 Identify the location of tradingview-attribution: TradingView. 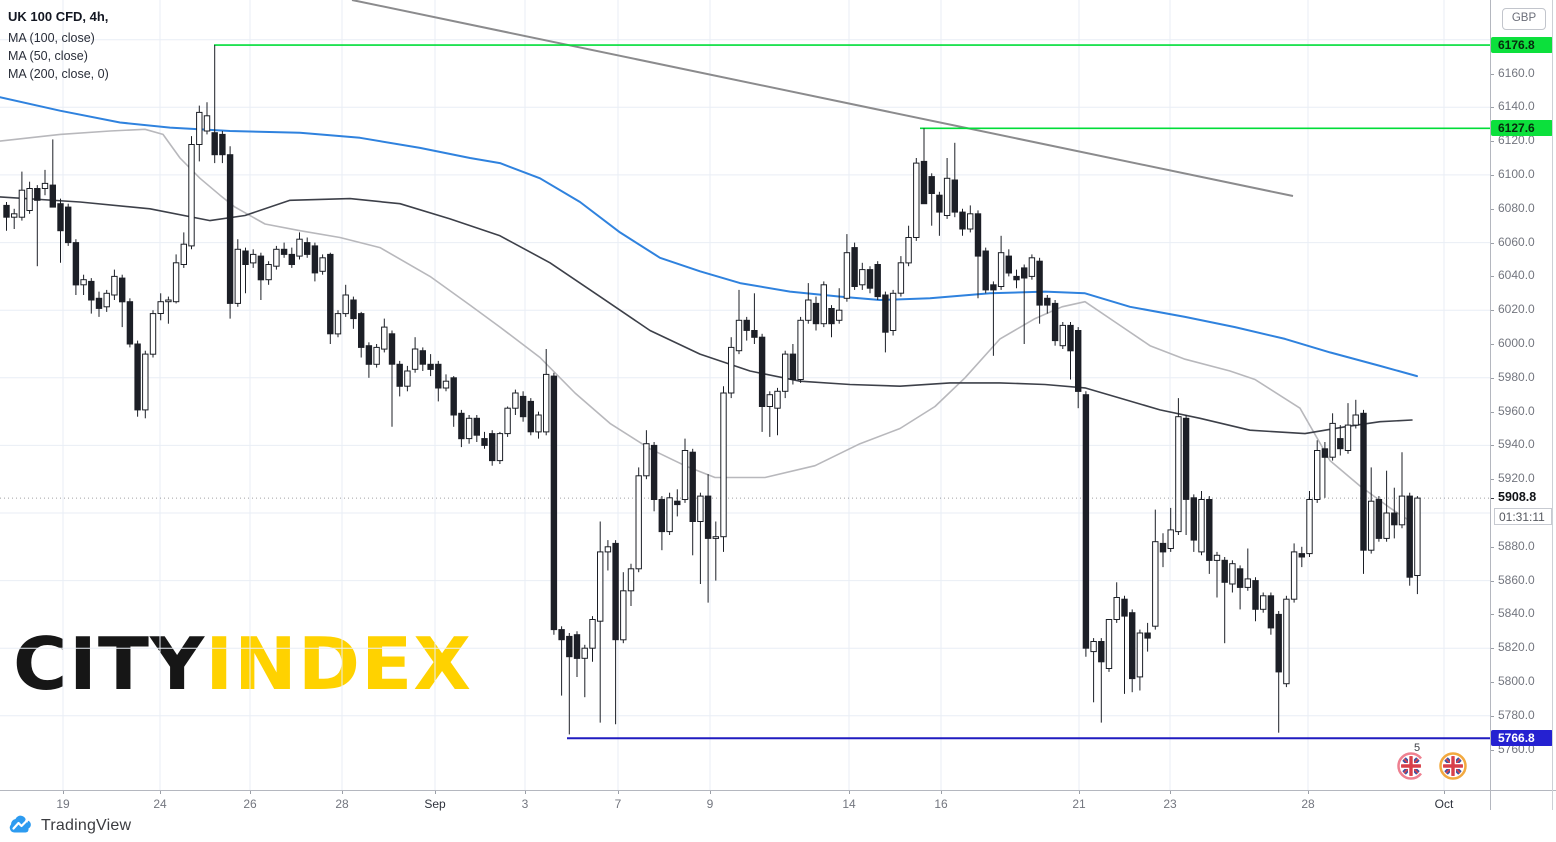
(69, 826).